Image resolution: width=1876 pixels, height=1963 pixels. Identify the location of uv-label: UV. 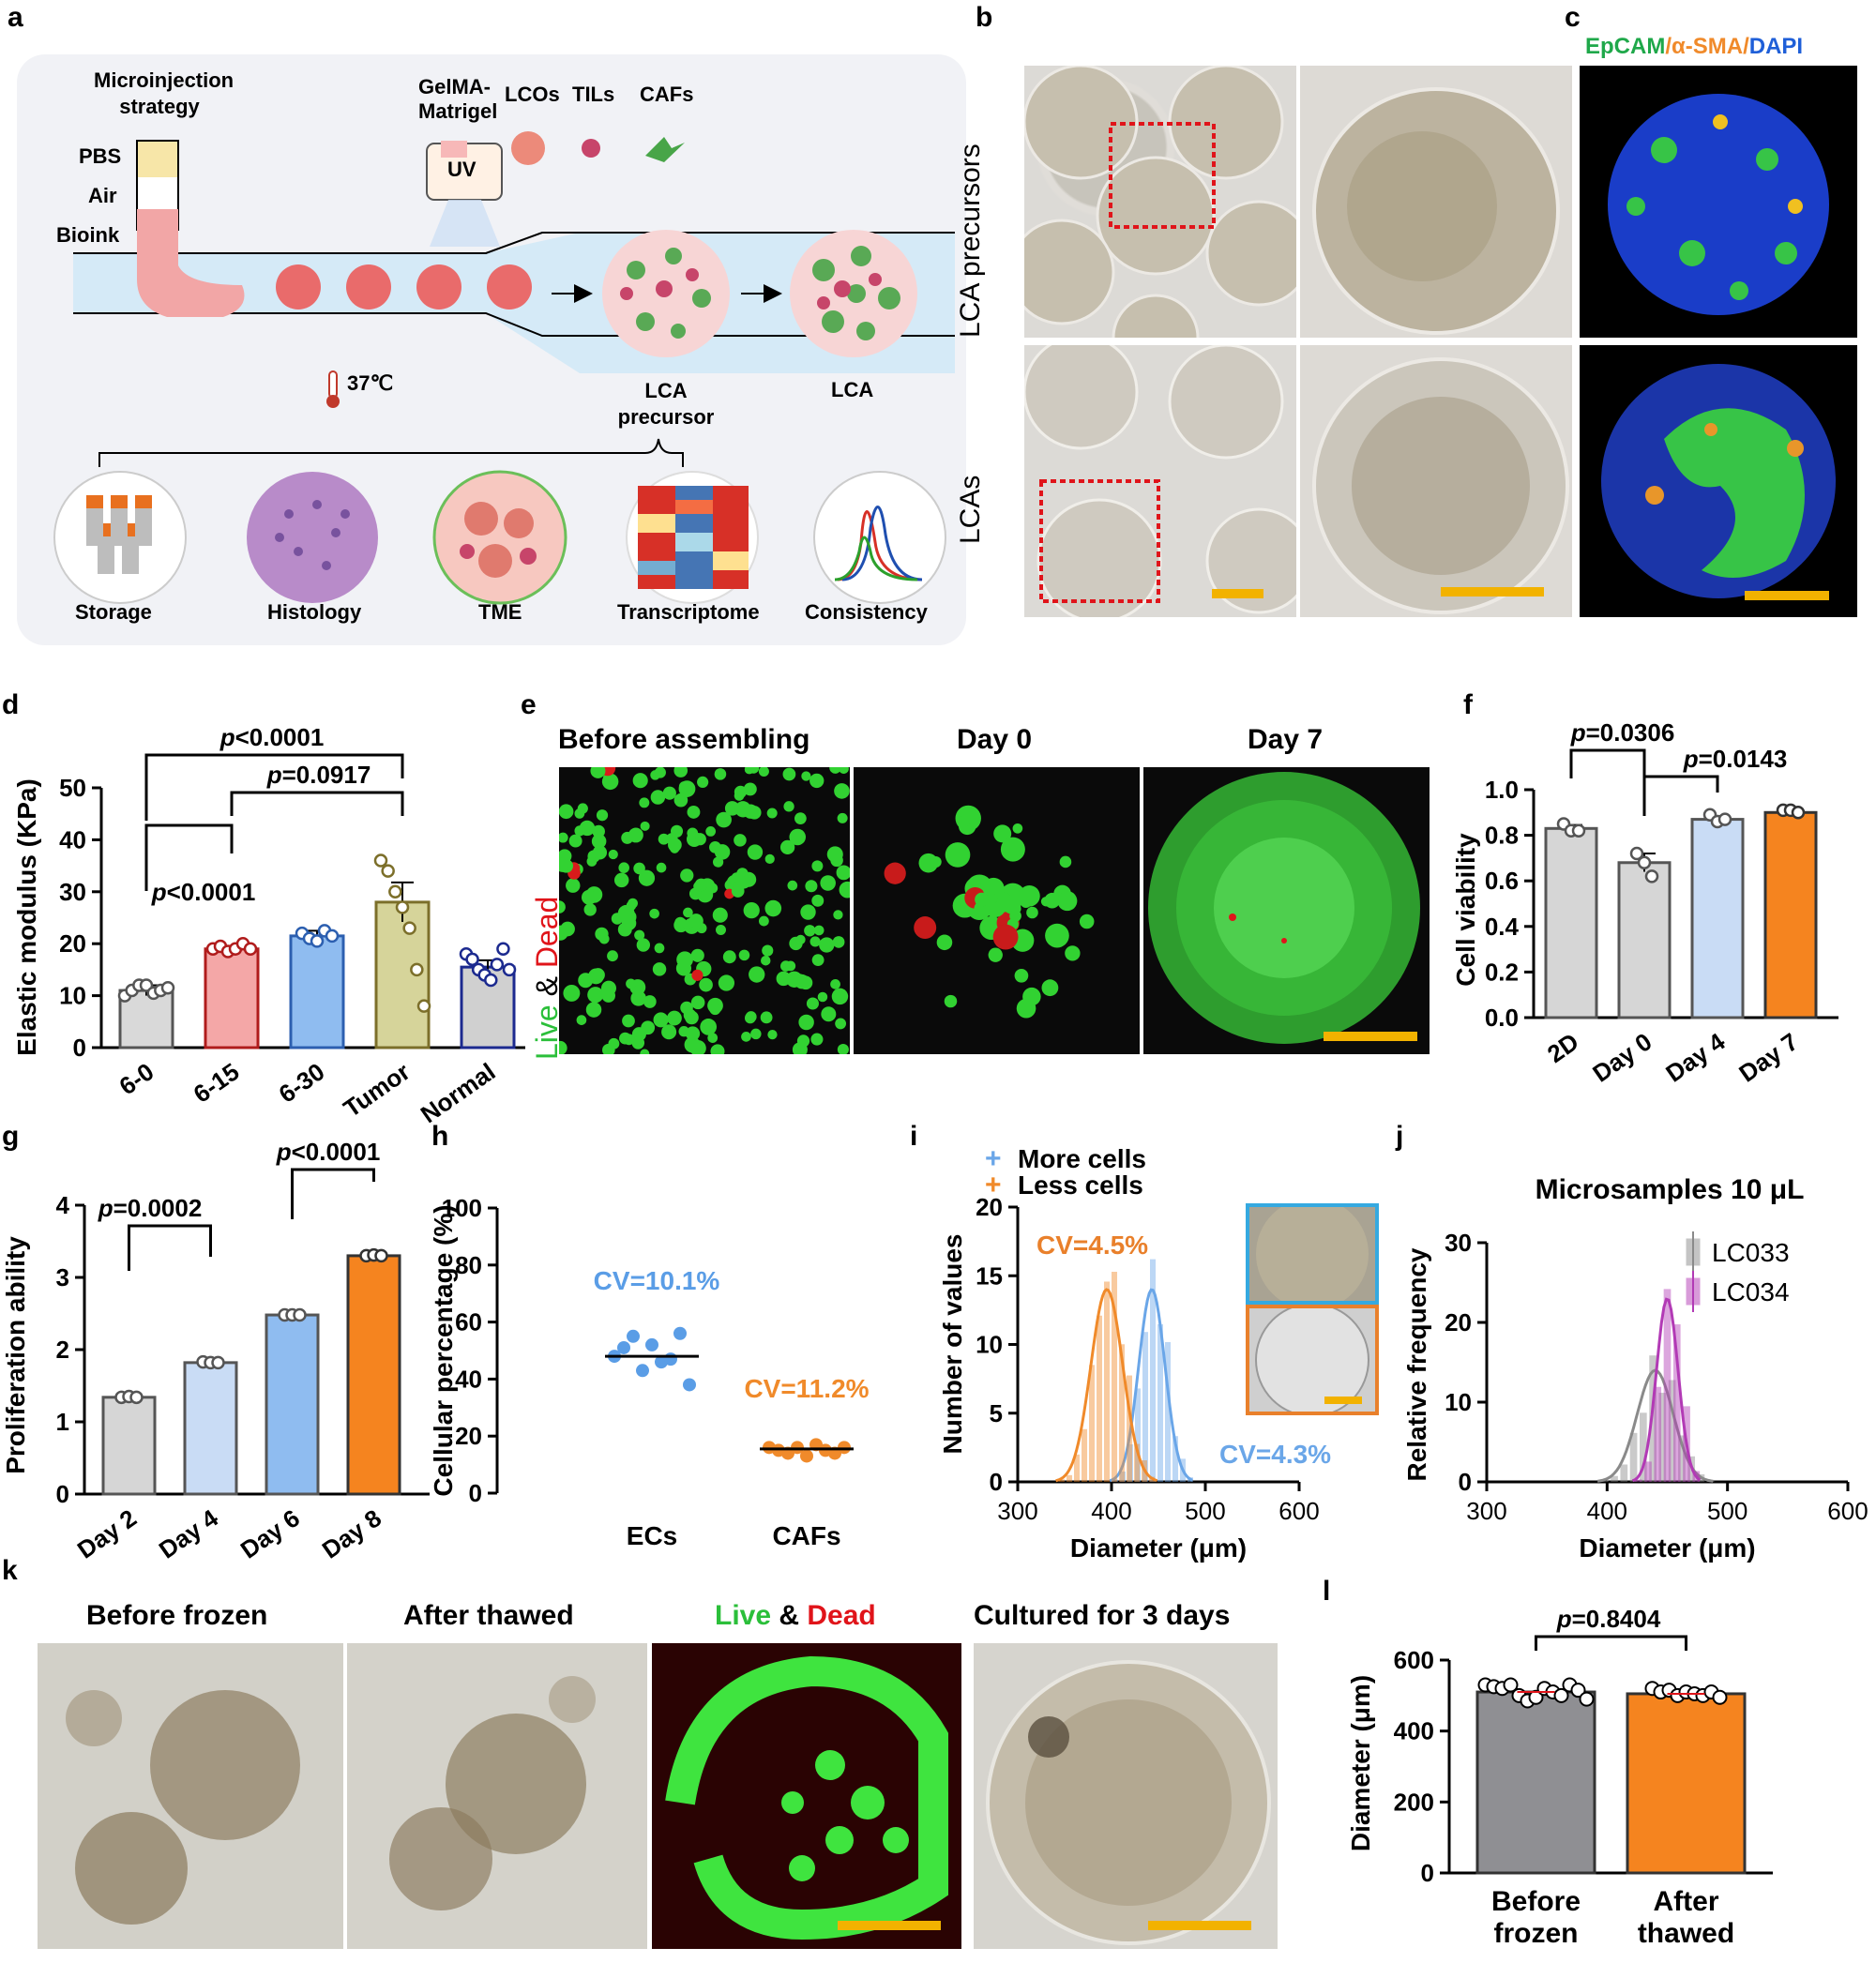
(462, 169).